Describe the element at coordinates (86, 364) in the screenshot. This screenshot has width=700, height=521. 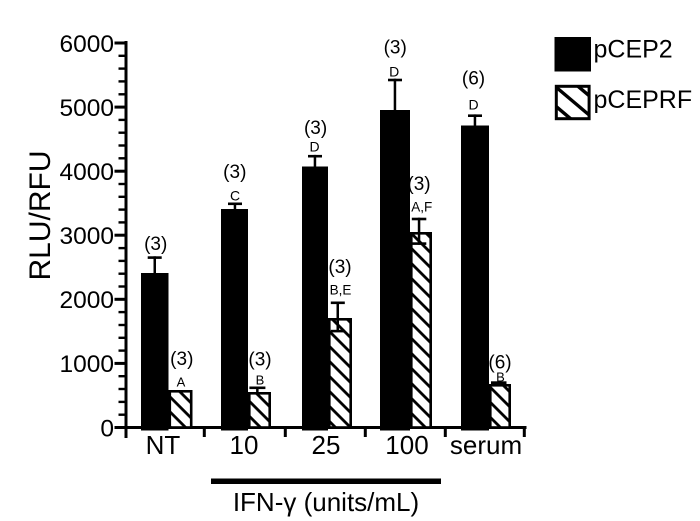
I see `svg-text: 1000` at that location.